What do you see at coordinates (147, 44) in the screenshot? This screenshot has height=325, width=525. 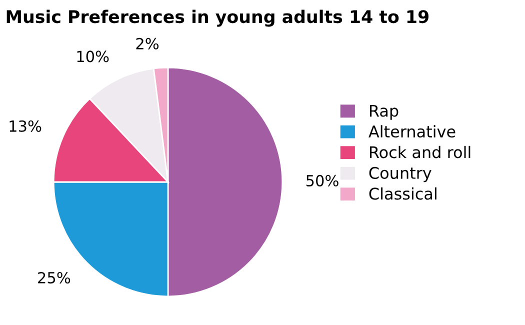 I see `data-label: 2%` at bounding box center [147, 44].